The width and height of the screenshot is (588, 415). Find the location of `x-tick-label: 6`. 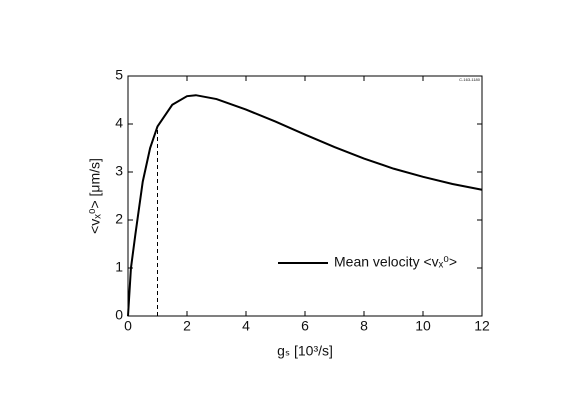

x-tick-label: 6 is located at coordinates (305, 326).